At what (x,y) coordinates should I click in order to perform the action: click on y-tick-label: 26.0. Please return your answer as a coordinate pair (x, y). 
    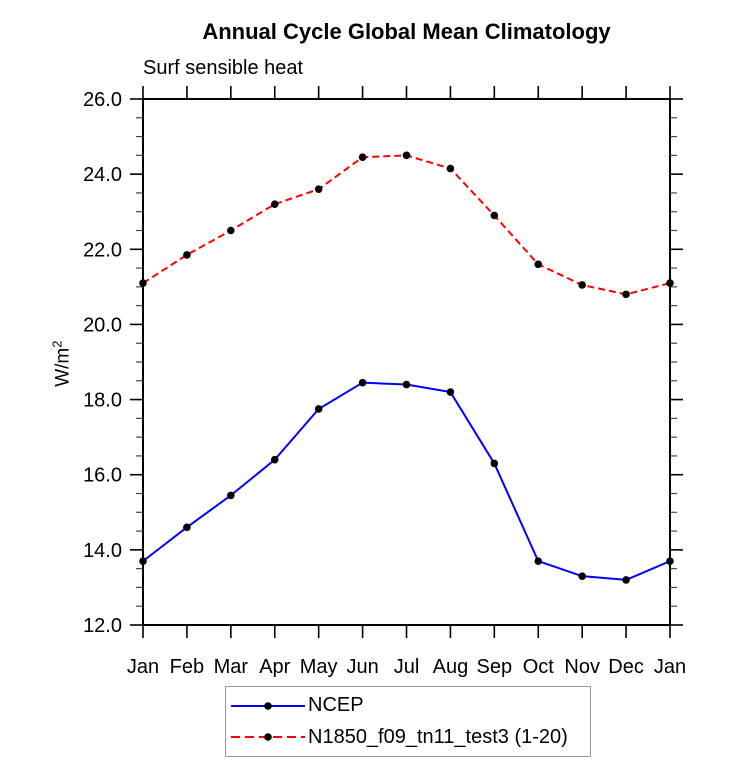
    Looking at the image, I should click on (102, 100).